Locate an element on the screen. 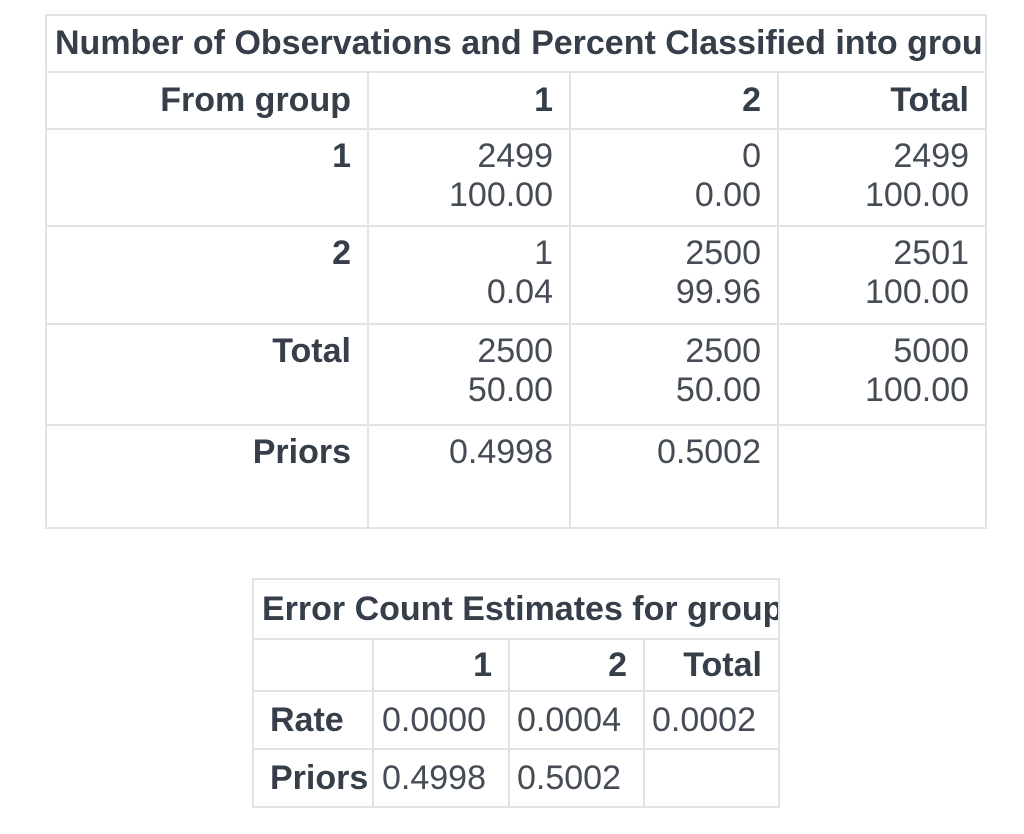  row-label-total: Total is located at coordinates (207, 374).